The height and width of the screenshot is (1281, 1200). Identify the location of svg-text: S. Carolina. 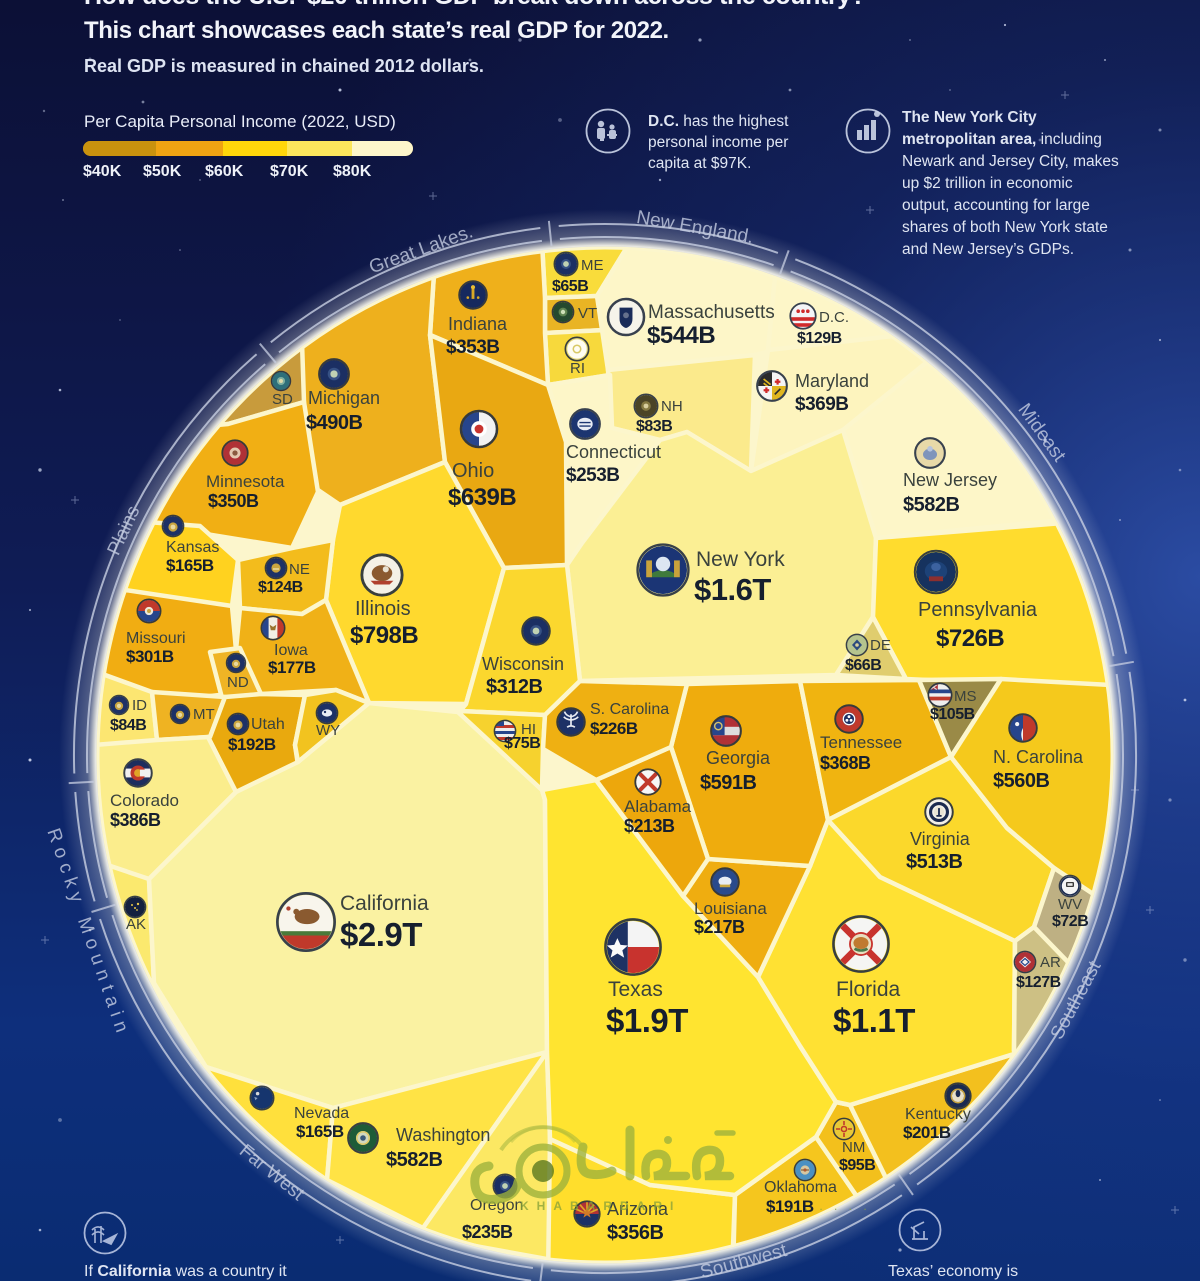
(629, 709).